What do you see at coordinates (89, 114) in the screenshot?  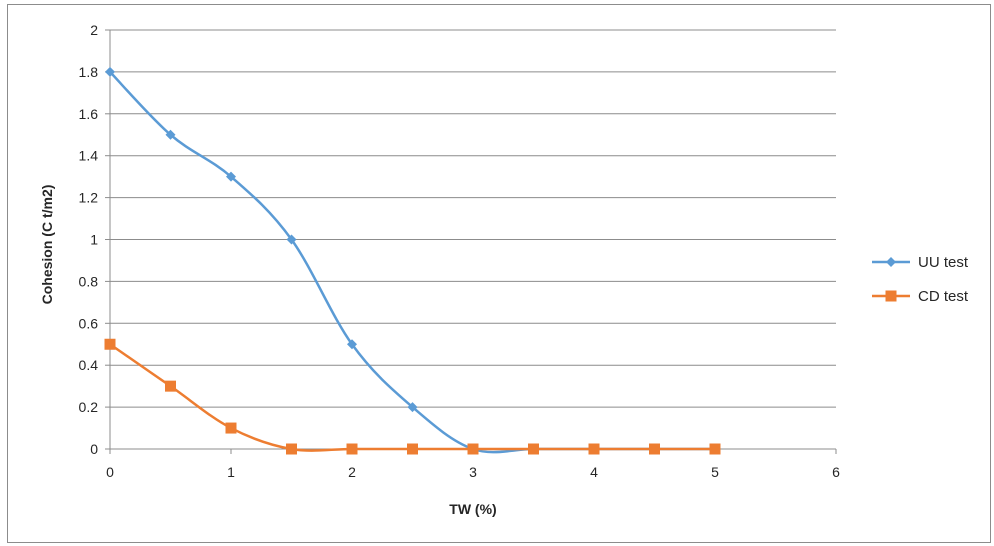 I see `y-tick-label: 1.6` at bounding box center [89, 114].